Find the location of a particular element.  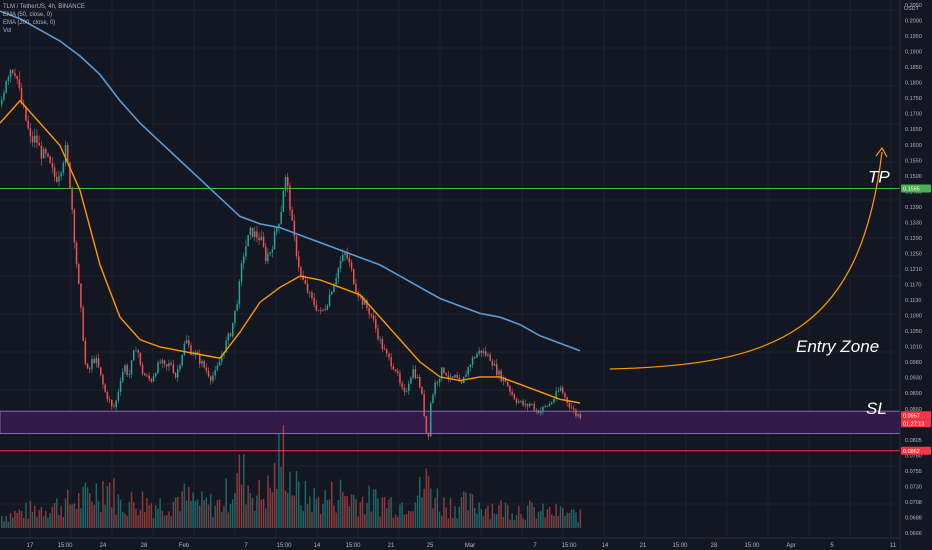

tp-label: TP is located at coordinates (879, 176).